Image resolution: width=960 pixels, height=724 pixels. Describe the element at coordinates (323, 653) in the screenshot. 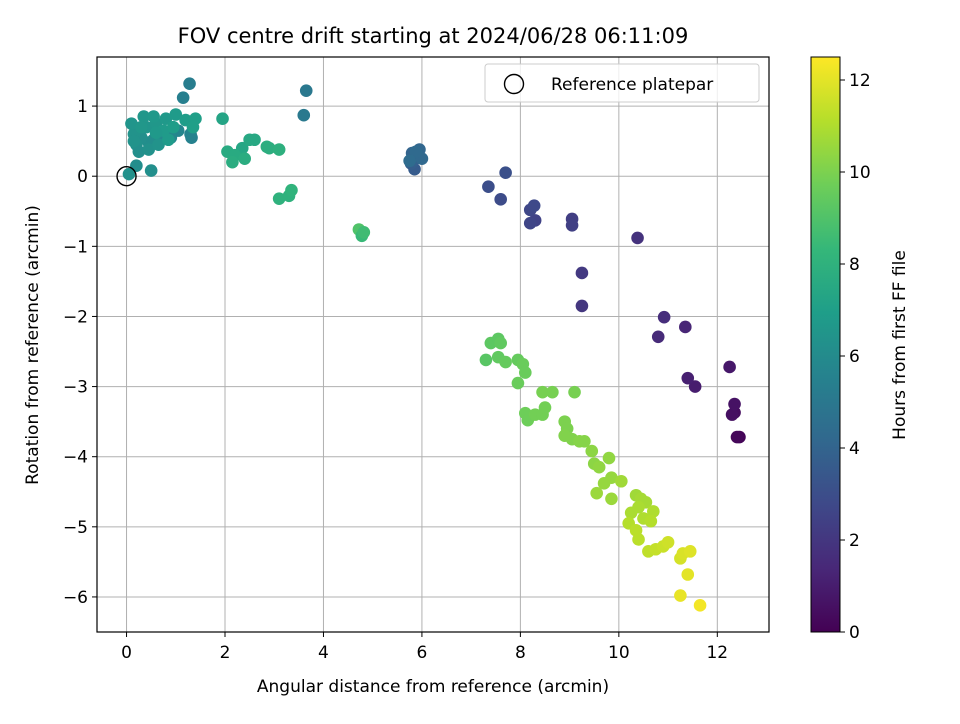

I see `x-tick-label: 4` at that location.